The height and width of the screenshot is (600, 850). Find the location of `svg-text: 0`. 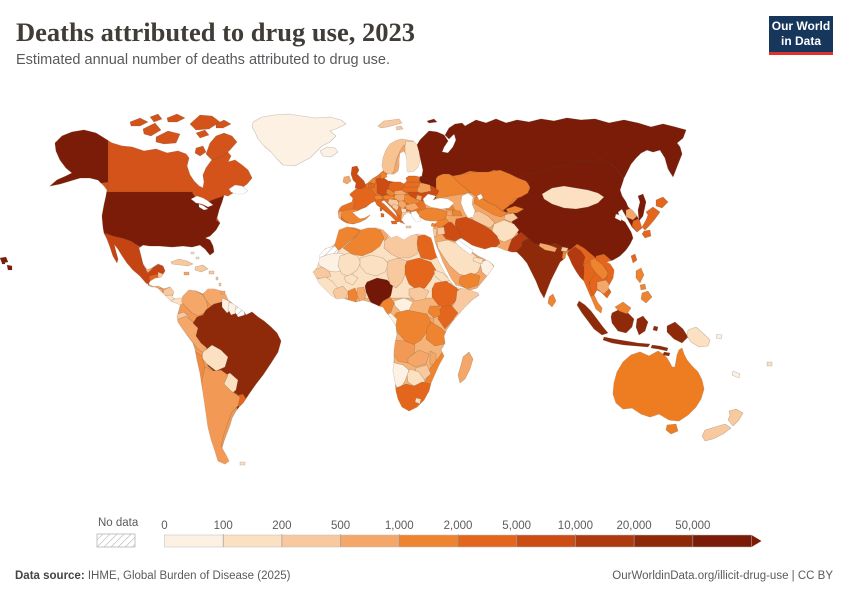

svg-text: 0 is located at coordinates (164, 526).